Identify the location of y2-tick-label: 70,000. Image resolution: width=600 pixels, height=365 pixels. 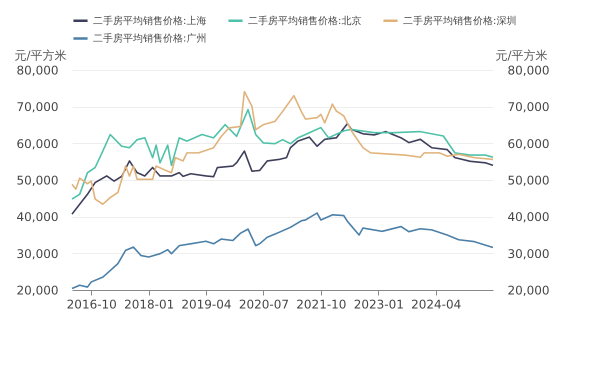
(529, 107).